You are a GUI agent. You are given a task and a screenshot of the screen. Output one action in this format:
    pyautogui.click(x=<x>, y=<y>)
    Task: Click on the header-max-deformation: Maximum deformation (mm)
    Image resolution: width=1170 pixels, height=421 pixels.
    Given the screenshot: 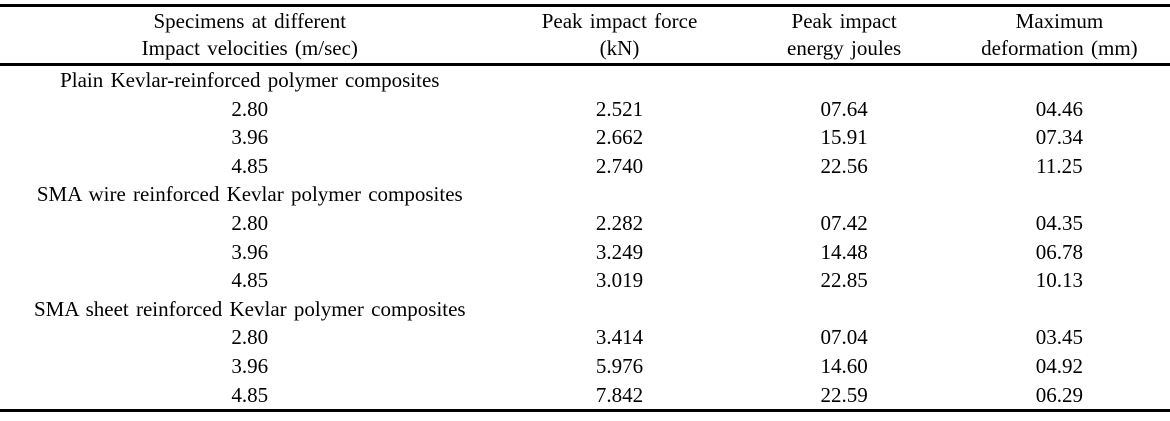 What is the action you would take?
    pyautogui.click(x=1059, y=35)
    